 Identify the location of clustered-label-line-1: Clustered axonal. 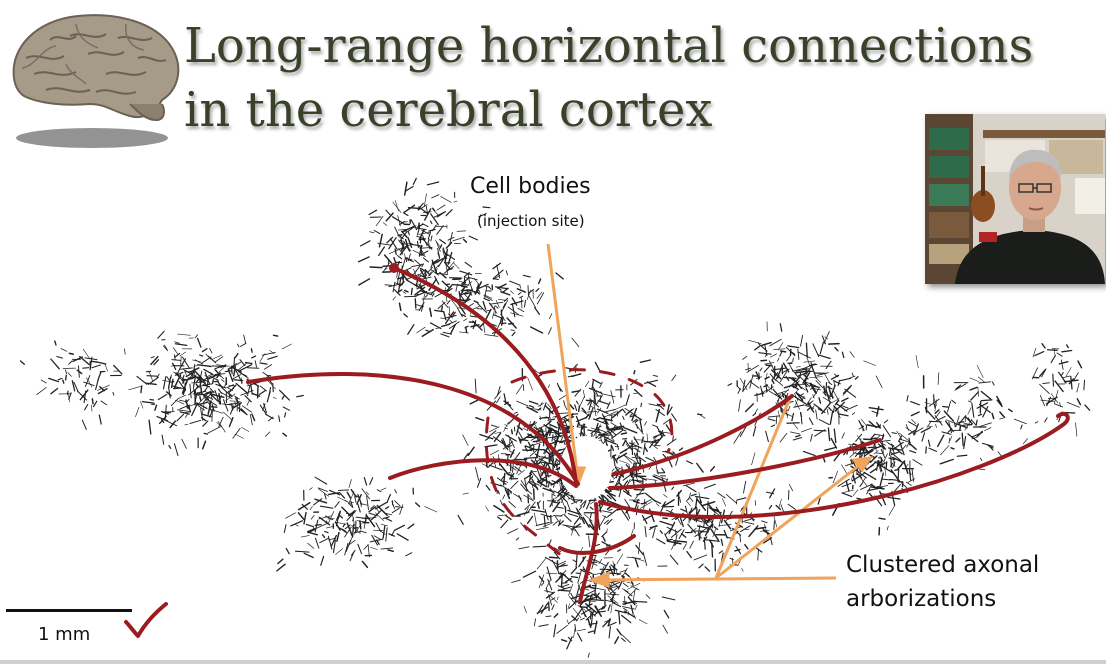
(943, 565).